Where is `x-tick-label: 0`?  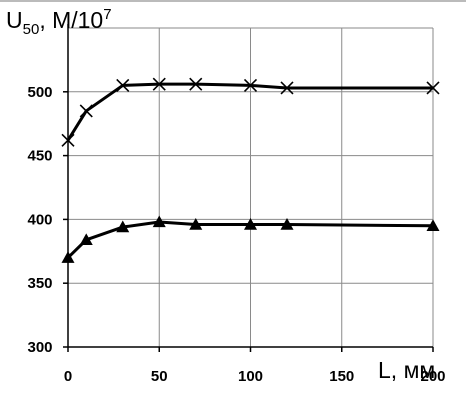 x-tick-label: 0 is located at coordinates (68, 376).